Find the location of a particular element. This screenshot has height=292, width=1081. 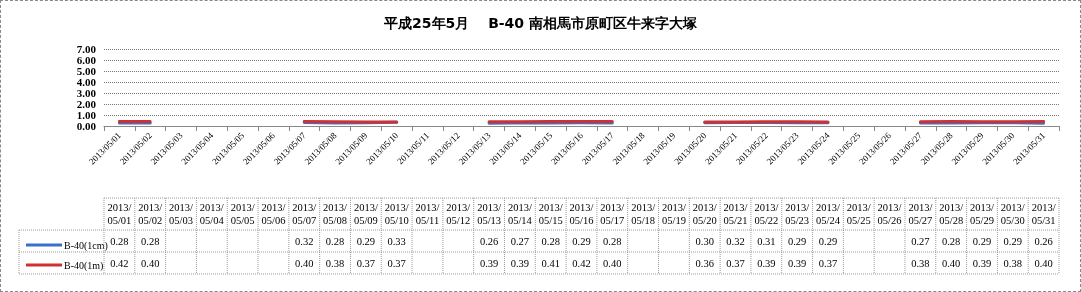

category-label: 2013/05/13 is located at coordinates (489, 214).